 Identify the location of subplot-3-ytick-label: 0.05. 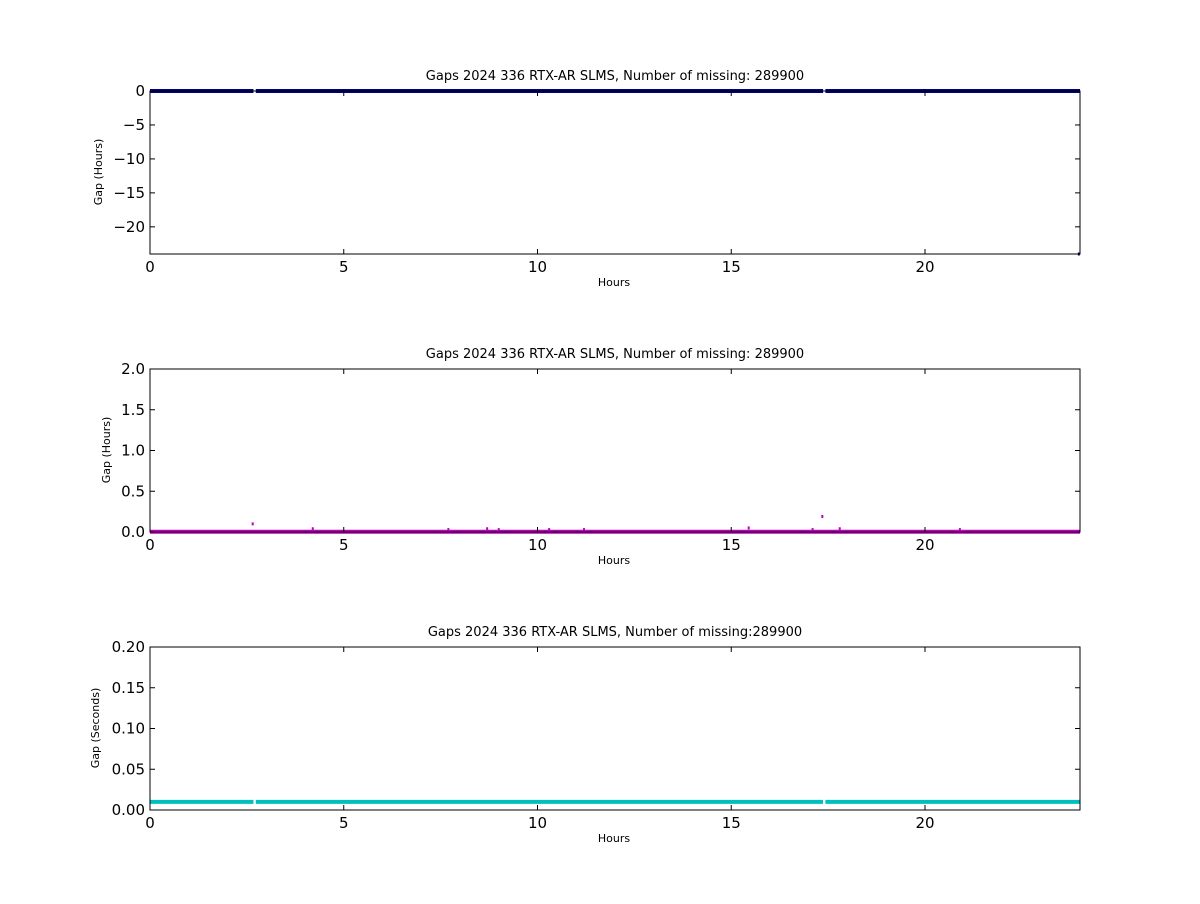
(128, 769).